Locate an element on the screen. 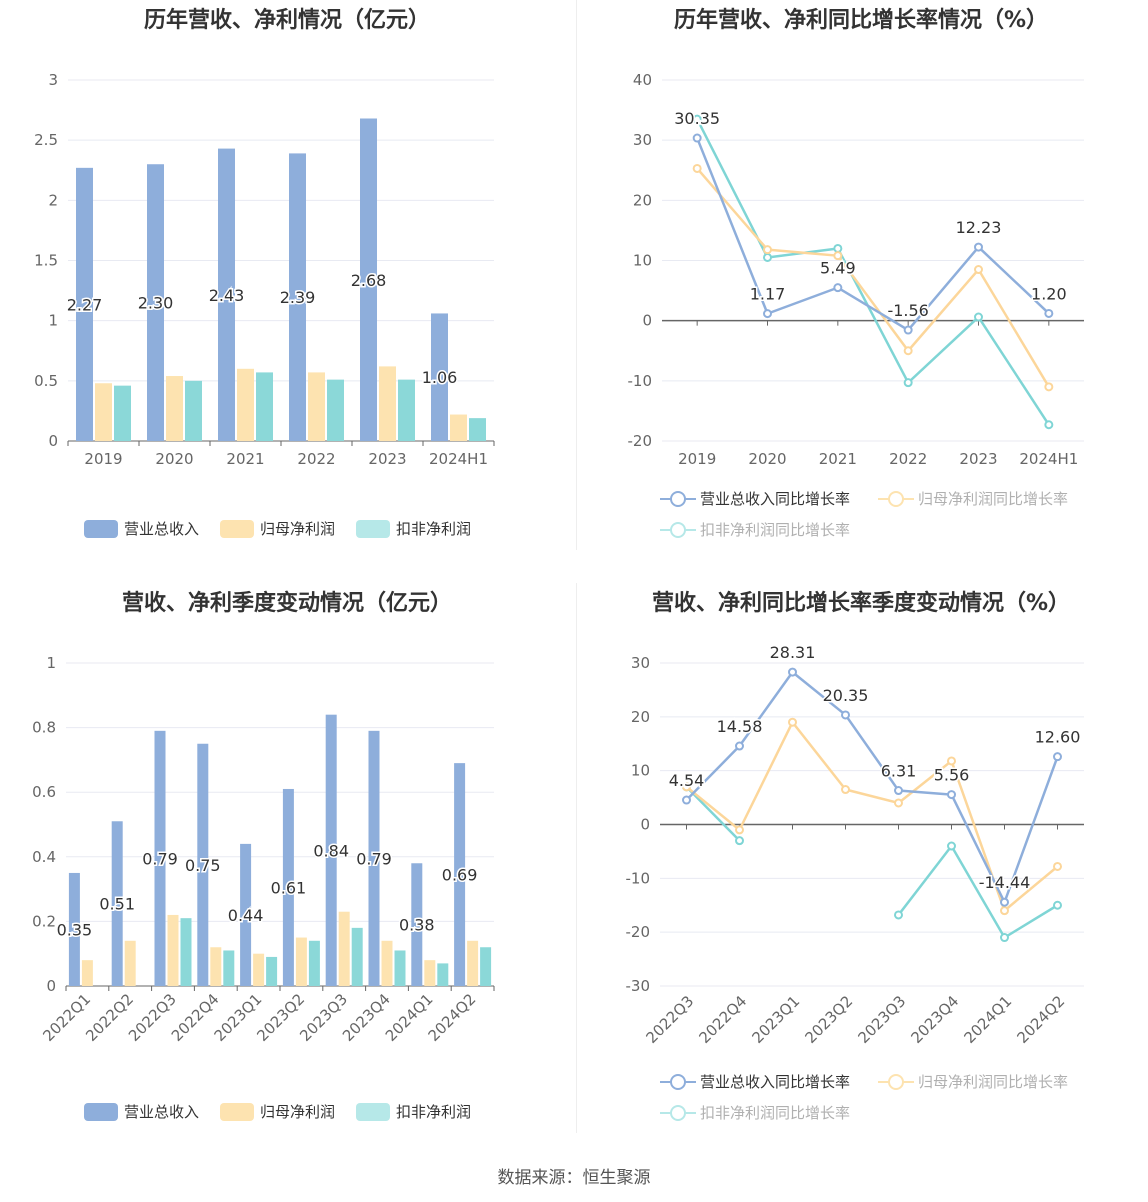 The height and width of the screenshot is (1202, 1148). legend-label: 扣非净利润同比增长率 is located at coordinates (775, 1113).